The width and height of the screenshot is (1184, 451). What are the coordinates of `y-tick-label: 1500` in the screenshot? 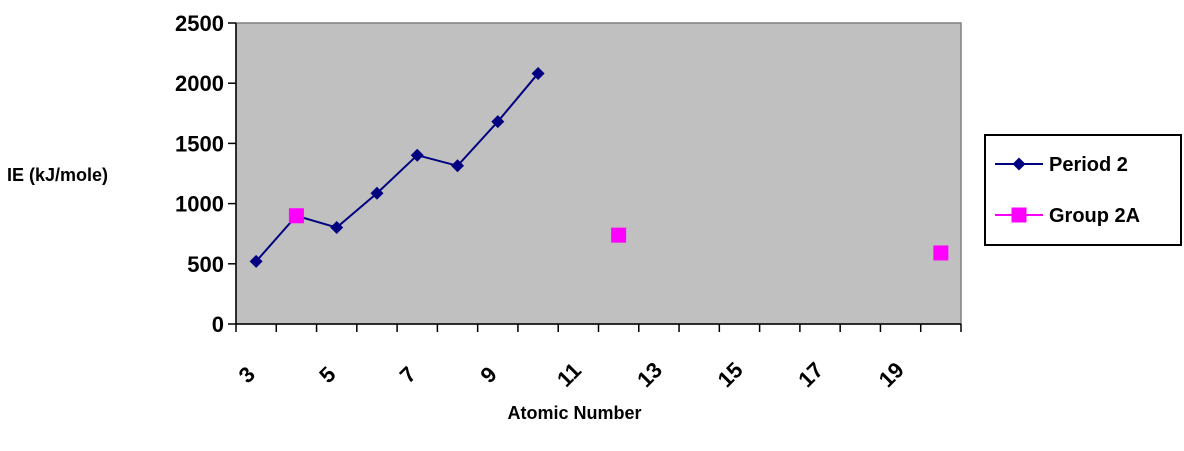 It's located at (199, 143).